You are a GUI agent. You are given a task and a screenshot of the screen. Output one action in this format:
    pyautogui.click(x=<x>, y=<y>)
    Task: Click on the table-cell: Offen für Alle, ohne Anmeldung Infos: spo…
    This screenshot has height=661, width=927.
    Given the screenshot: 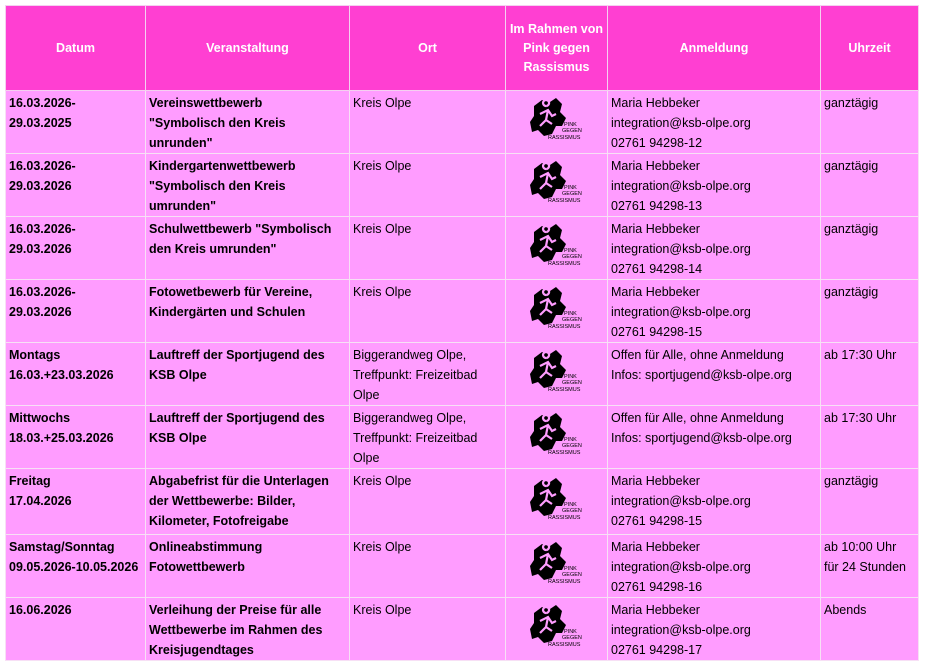 What is the action you would take?
    pyautogui.click(x=714, y=374)
    